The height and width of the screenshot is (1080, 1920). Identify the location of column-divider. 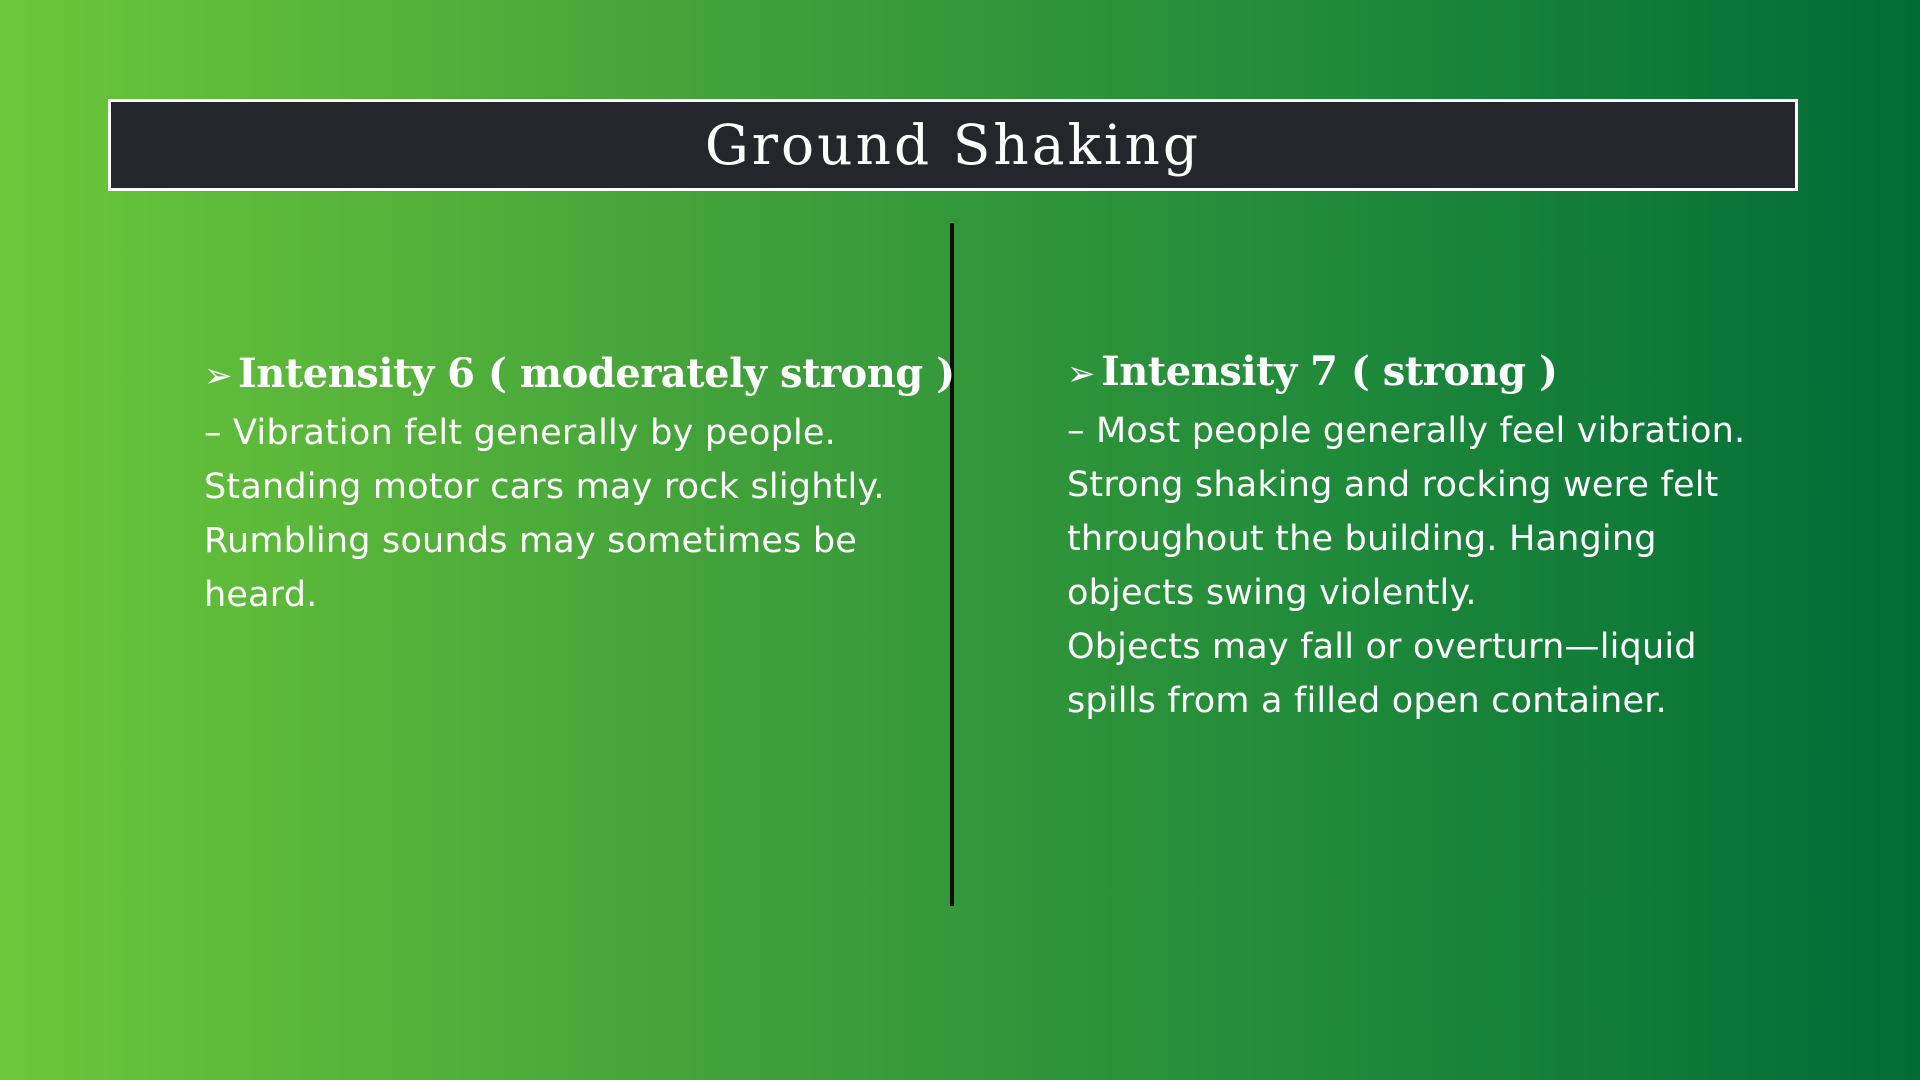
(952, 564).